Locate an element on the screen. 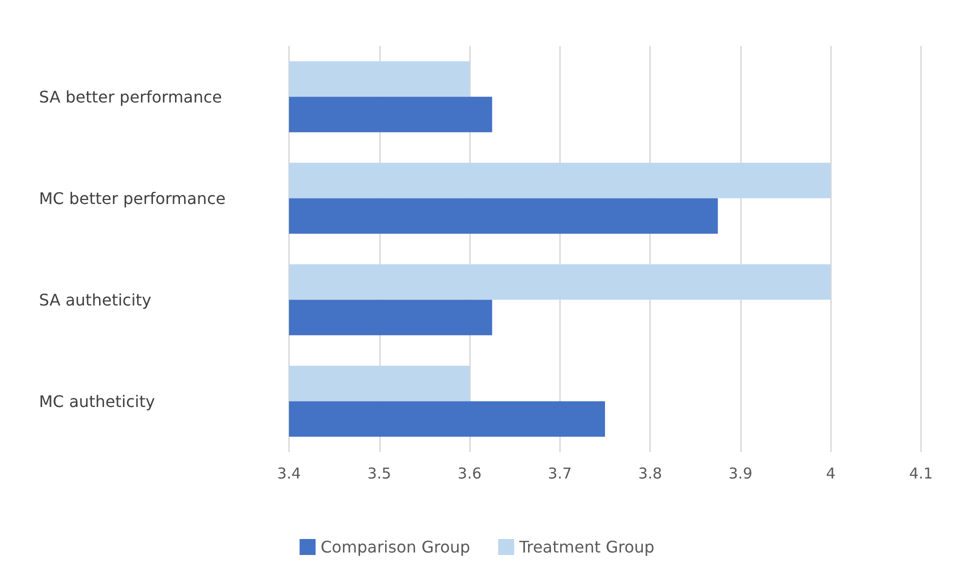 The image size is (954, 580). x-tick-label: 3.4 is located at coordinates (289, 473).